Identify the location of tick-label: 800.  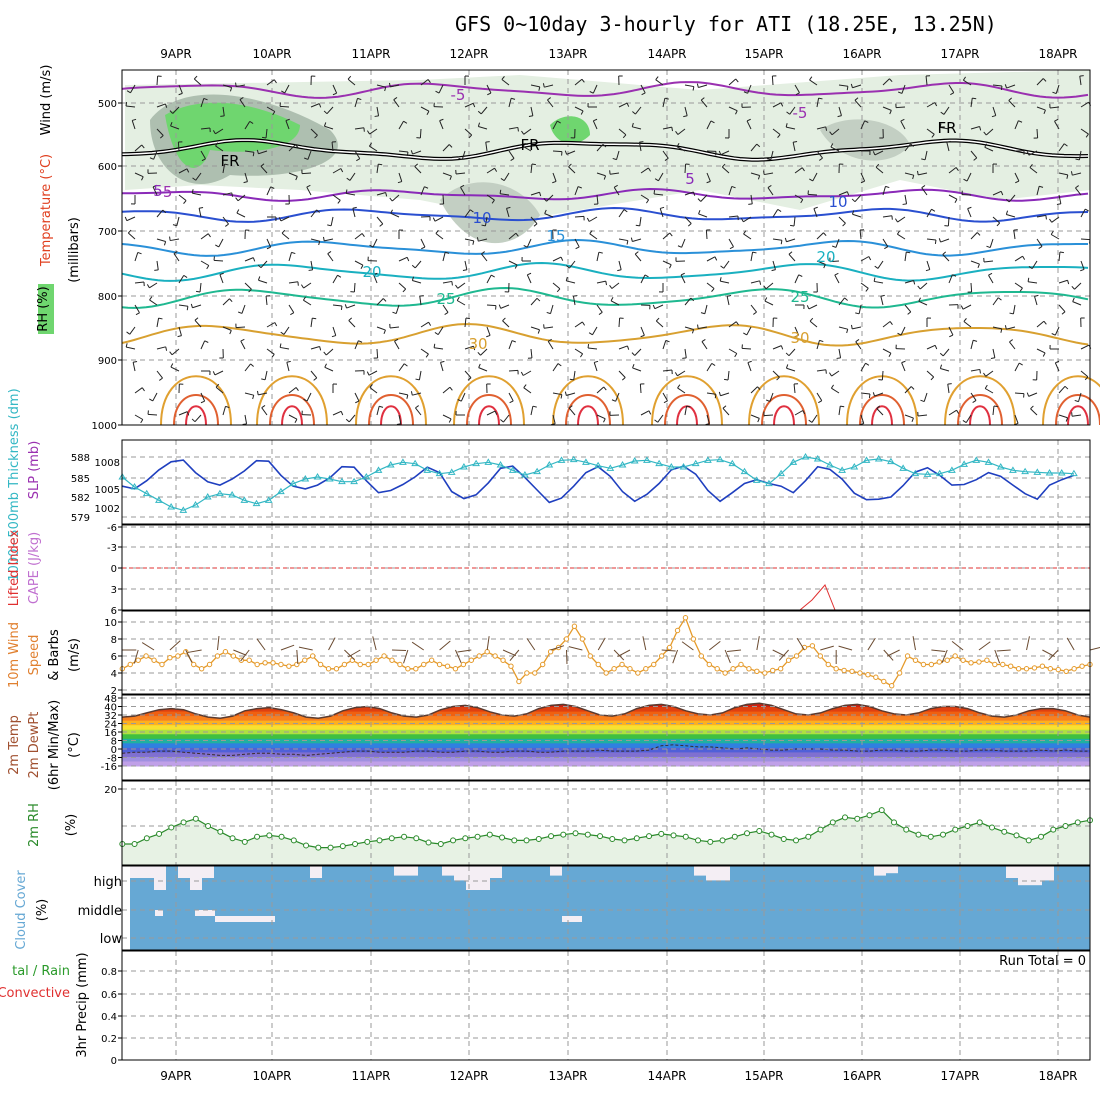
(107, 297).